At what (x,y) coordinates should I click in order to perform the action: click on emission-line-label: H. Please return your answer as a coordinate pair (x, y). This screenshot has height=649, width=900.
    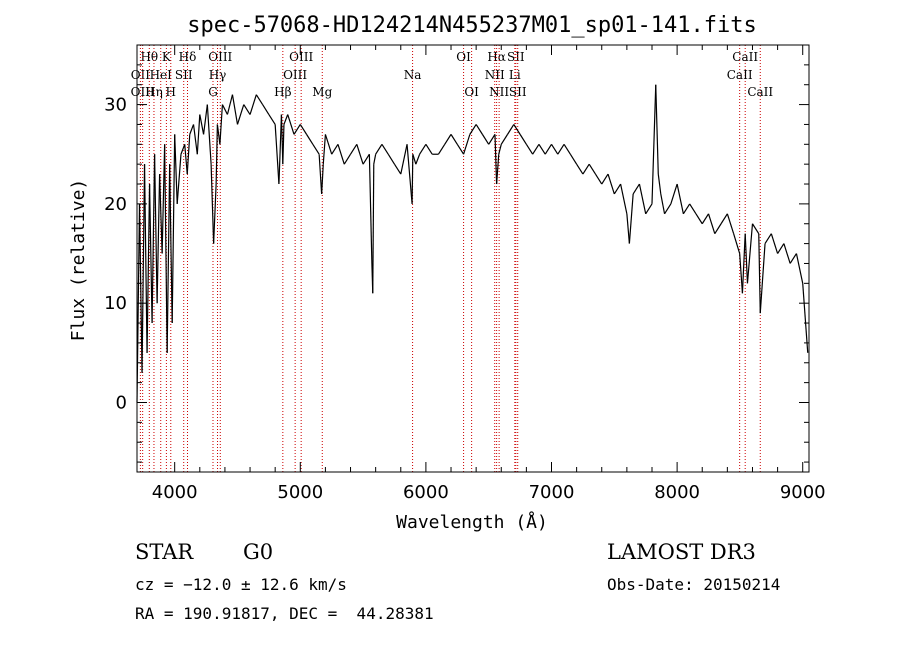
    Looking at the image, I should click on (171, 92).